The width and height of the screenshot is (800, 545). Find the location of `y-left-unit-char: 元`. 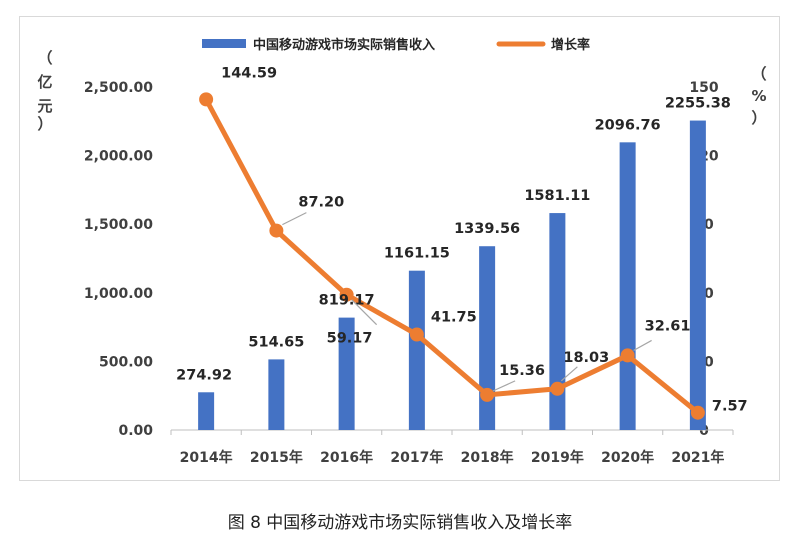

y-left-unit-char: 元 is located at coordinates (44, 106).